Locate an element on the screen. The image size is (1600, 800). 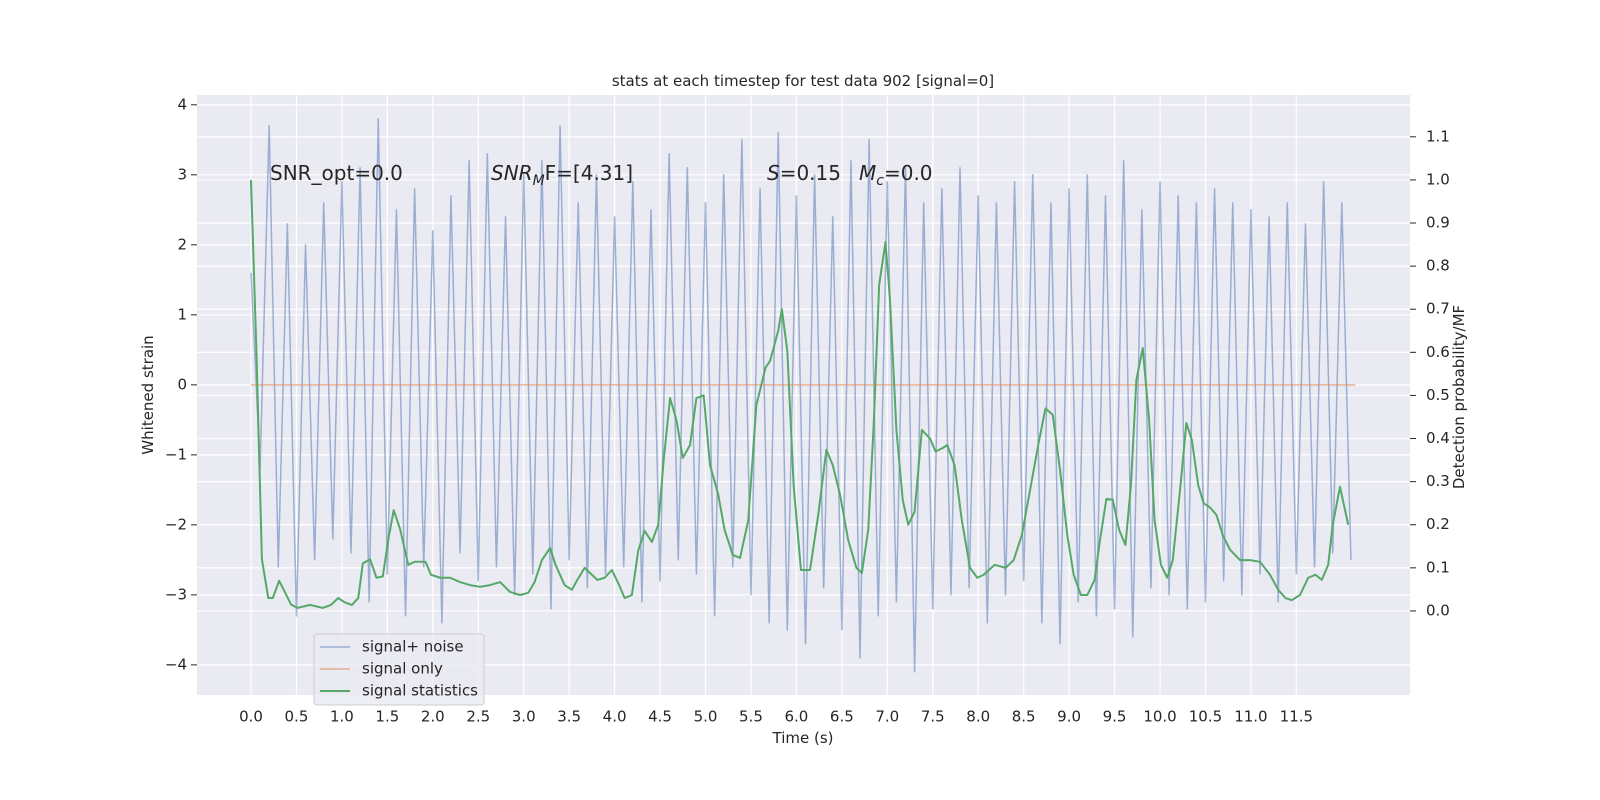
y2-tick-label: 0.7 is located at coordinates (1438, 309).